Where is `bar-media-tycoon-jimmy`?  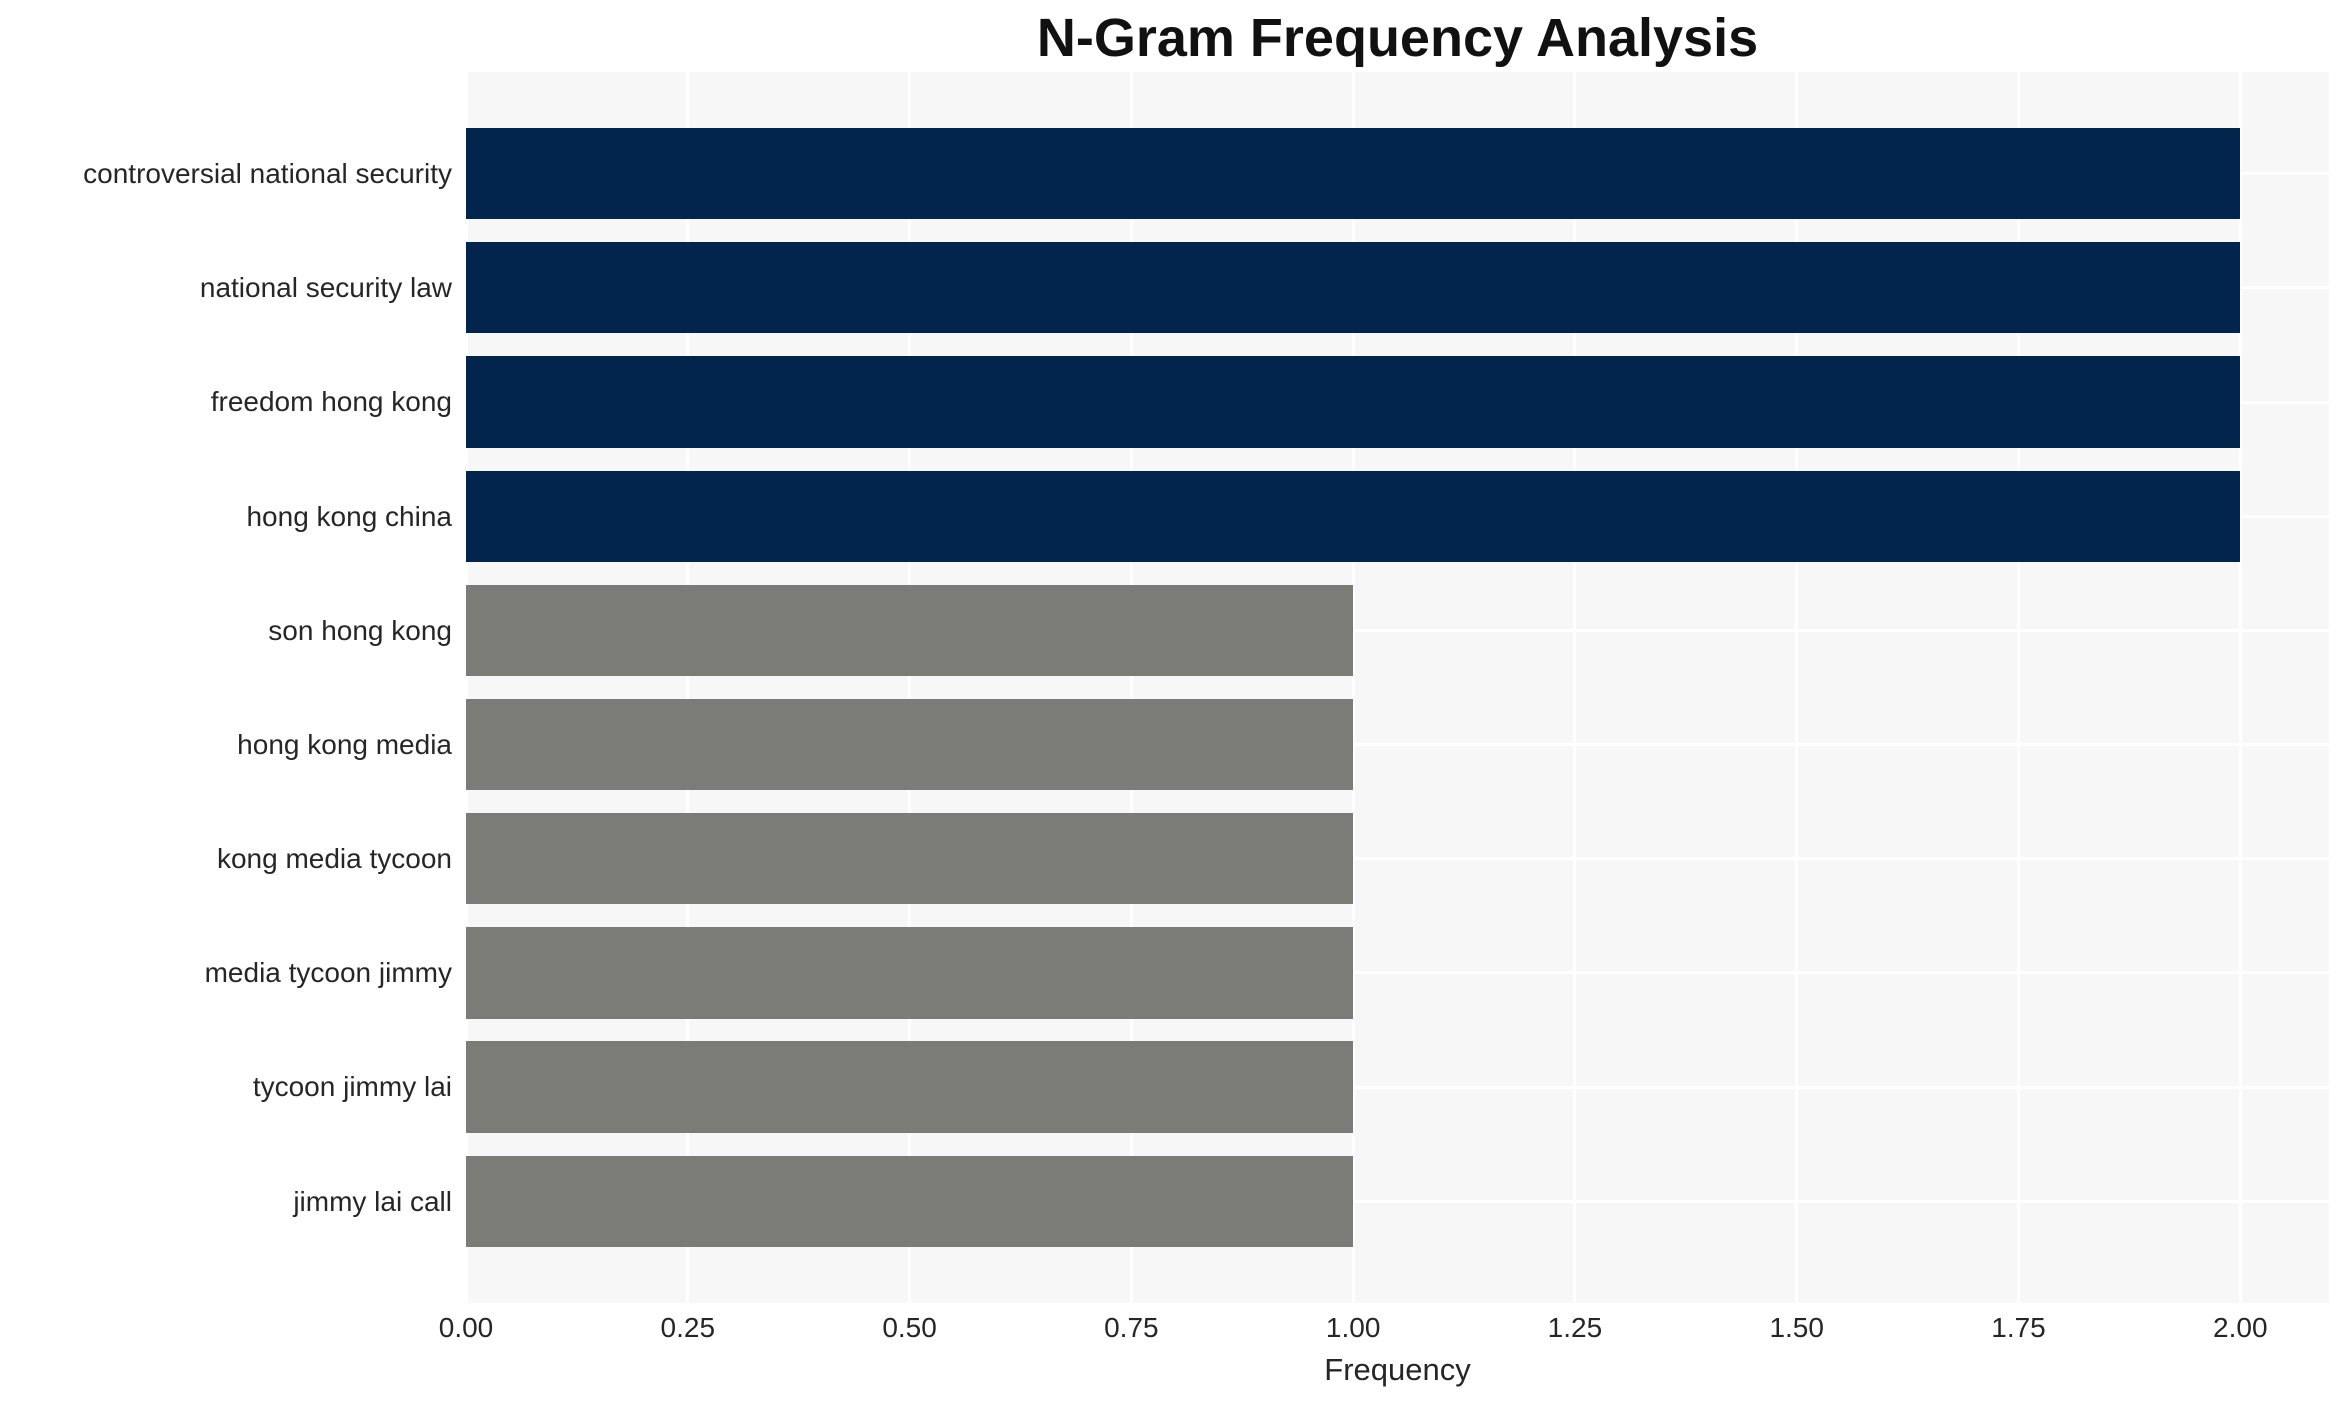 bar-media-tycoon-jimmy is located at coordinates (910, 973).